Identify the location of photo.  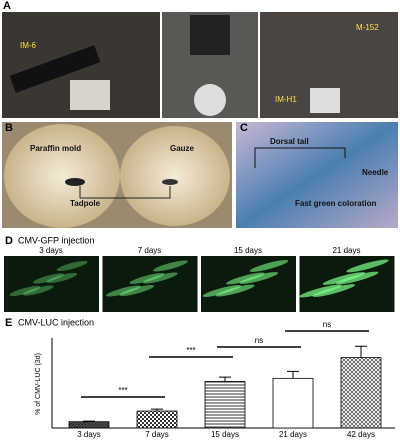
(317, 175).